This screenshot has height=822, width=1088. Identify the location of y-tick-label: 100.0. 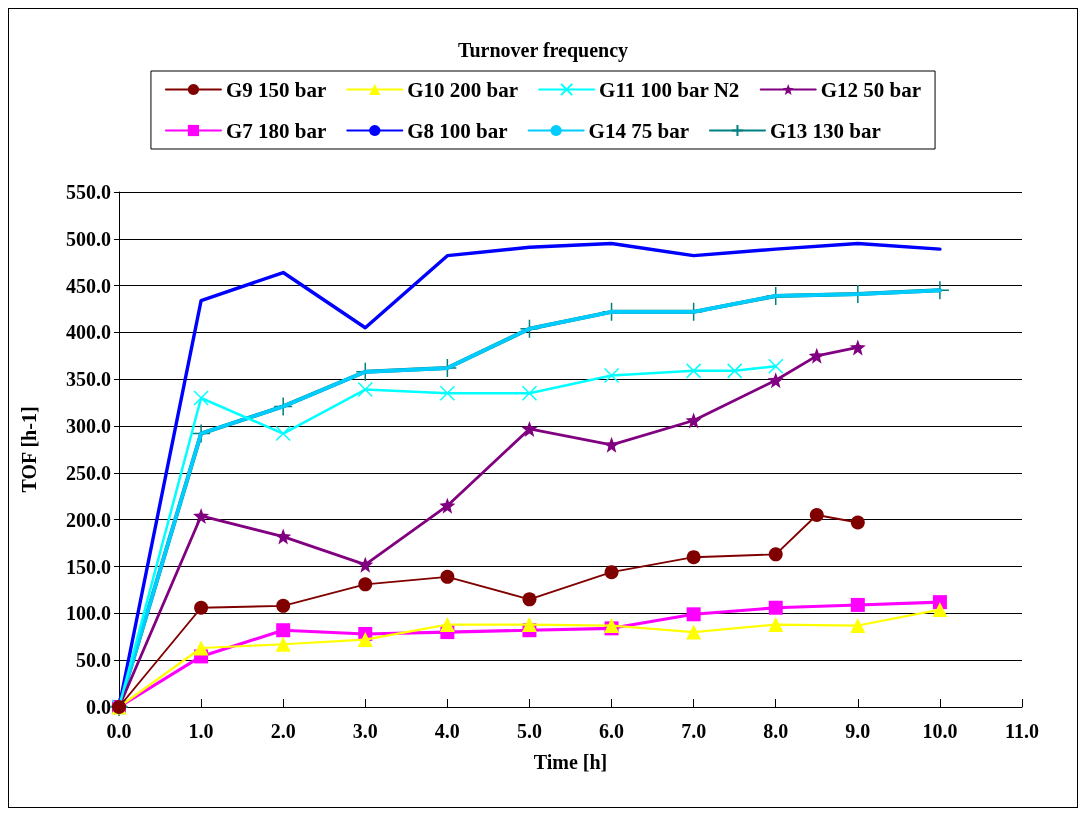
(88, 613).